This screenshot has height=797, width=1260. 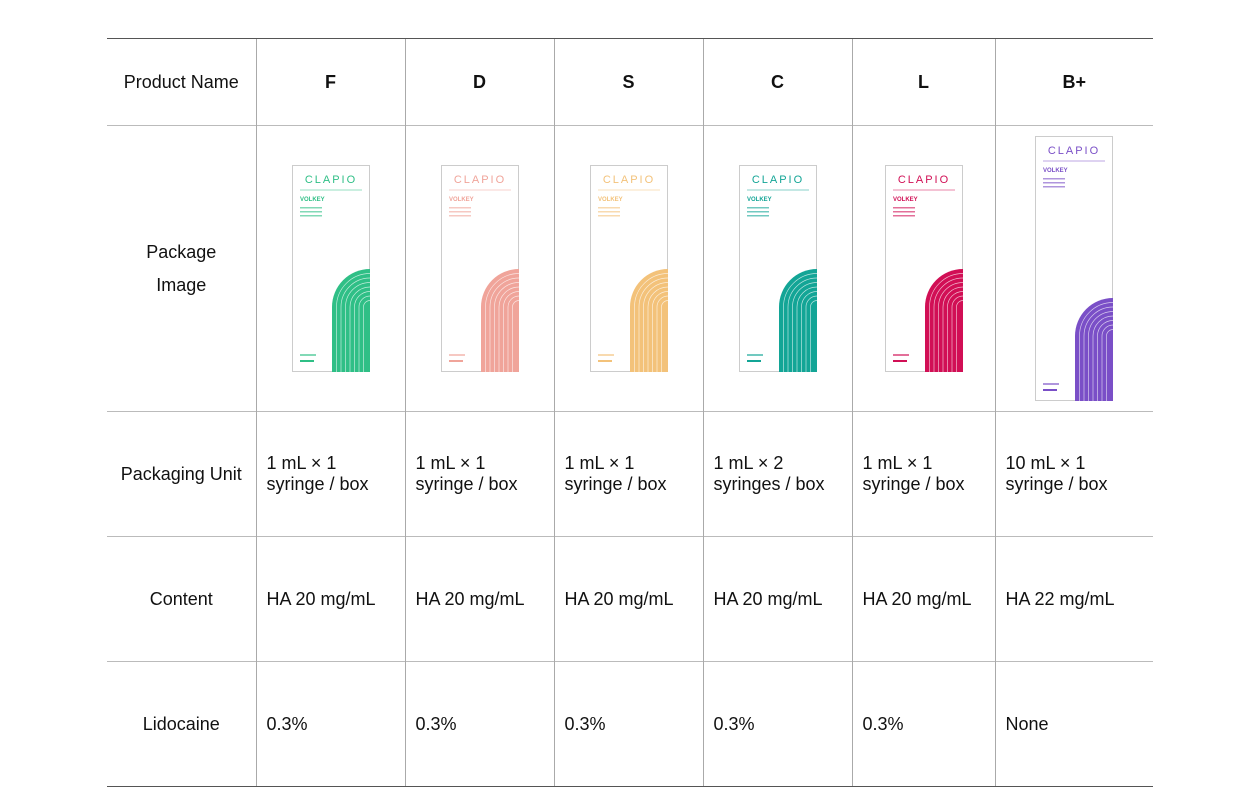 What do you see at coordinates (777, 82) in the screenshot?
I see `product-name: C` at bounding box center [777, 82].